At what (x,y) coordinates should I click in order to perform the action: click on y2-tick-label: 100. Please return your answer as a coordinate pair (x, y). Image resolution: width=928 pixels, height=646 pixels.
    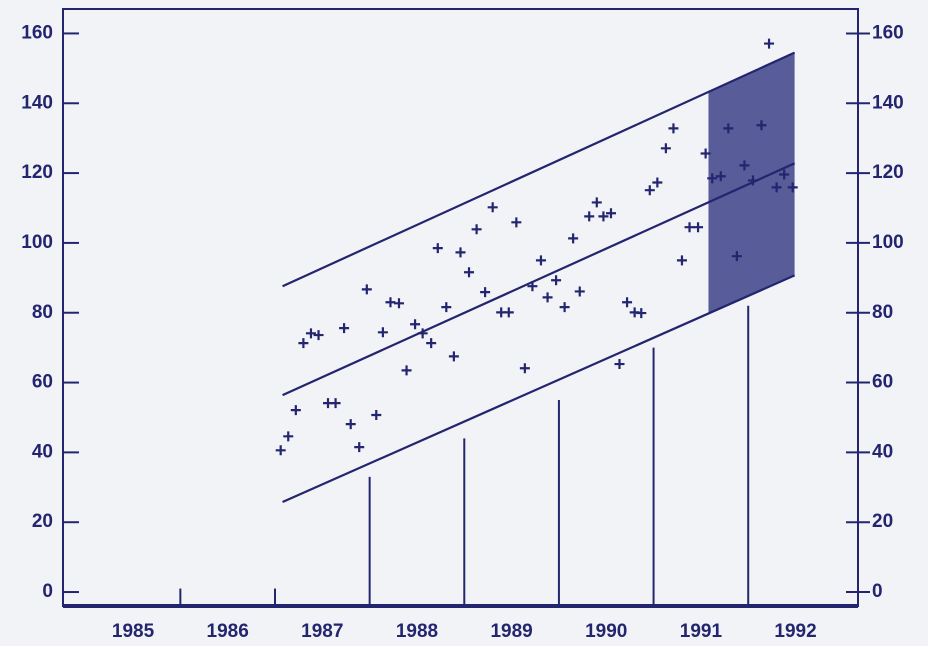
    Looking at the image, I should click on (888, 242).